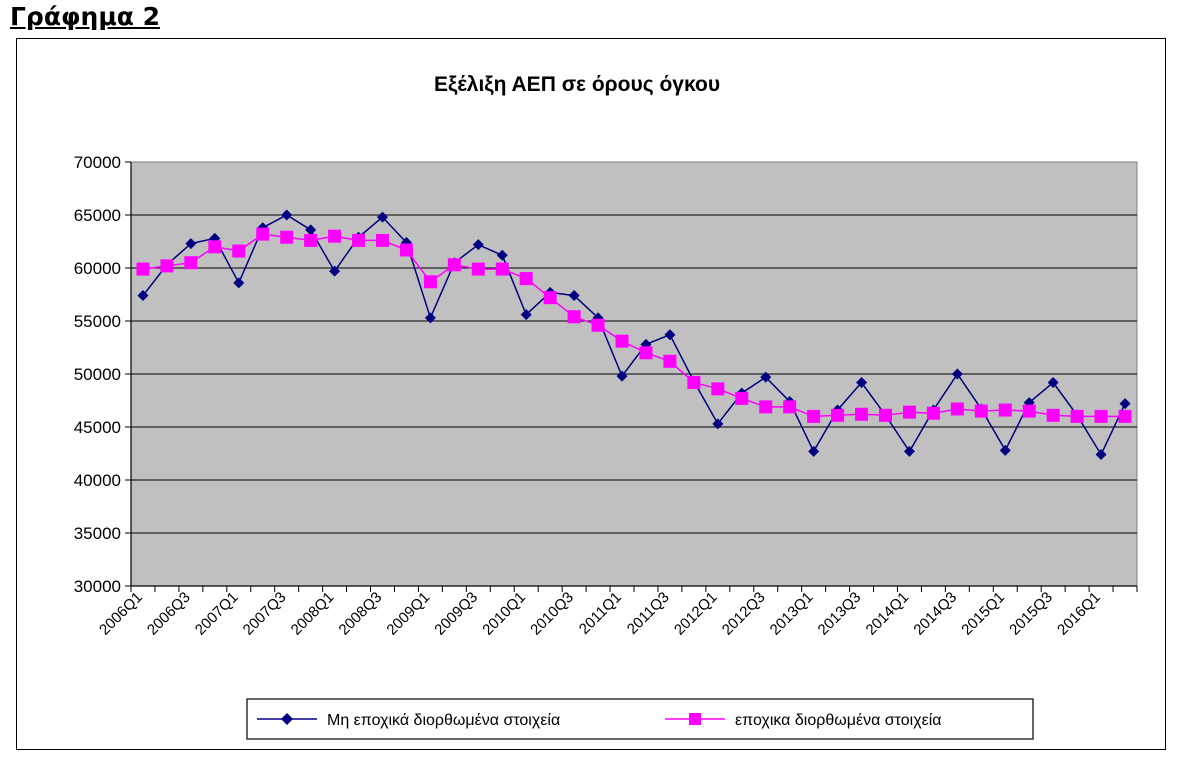 The height and width of the screenshot is (777, 1200). What do you see at coordinates (577, 84) in the screenshot?
I see `chart-title: Εξέλιξη ΑΕΠ σε όρους όγκου` at bounding box center [577, 84].